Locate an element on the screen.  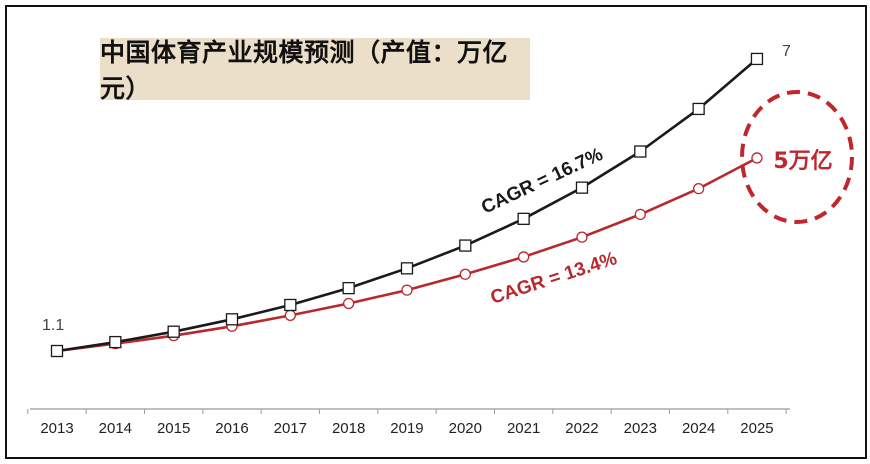
point-black-2025 is located at coordinates (757, 59).